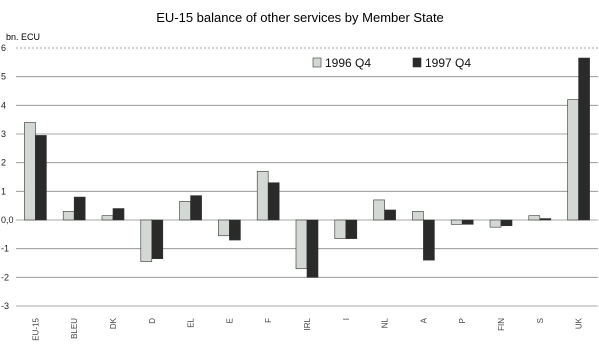  What do you see at coordinates (191, 322) in the screenshot?
I see `x-tick-label: EL` at bounding box center [191, 322].